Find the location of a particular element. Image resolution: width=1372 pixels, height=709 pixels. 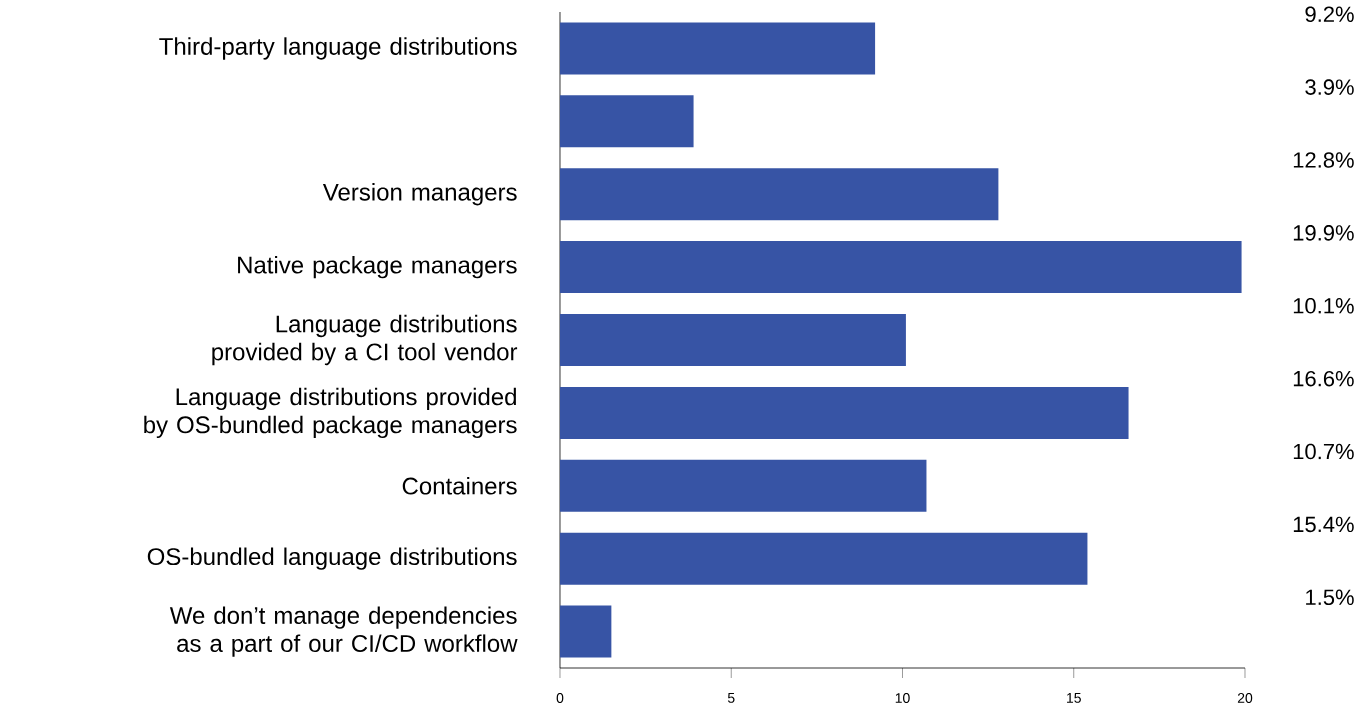

data-label: 10.1% is located at coordinates (1323, 305).